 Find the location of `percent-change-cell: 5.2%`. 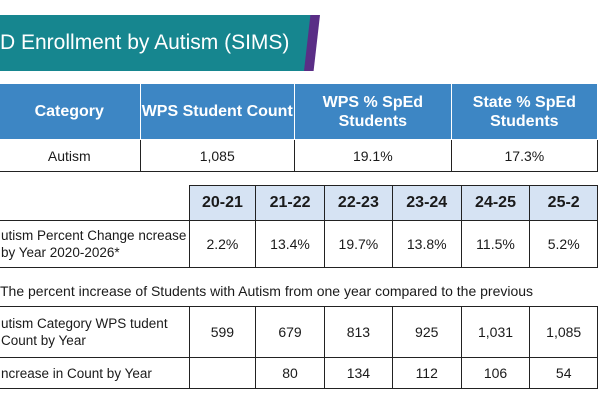

percent-change-cell: 5.2% is located at coordinates (563, 244).